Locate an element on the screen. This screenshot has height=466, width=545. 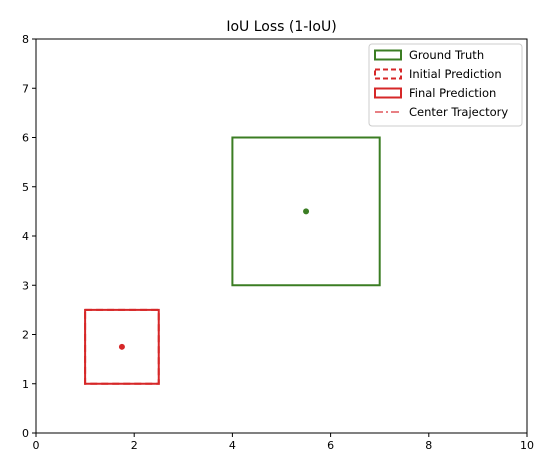
ground-truth-center-point is located at coordinates (306, 211).